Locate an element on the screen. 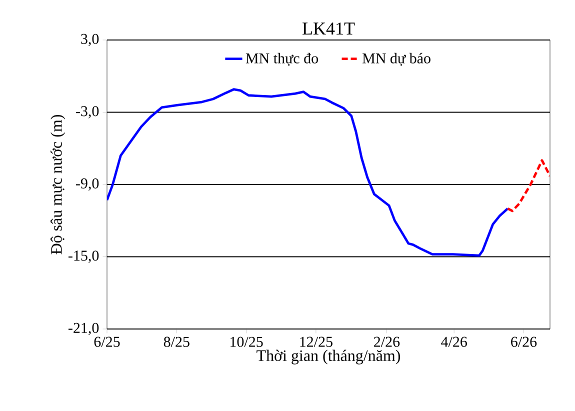 The height and width of the screenshot is (411, 575). y-tick-label: -15,0 is located at coordinates (83, 256).